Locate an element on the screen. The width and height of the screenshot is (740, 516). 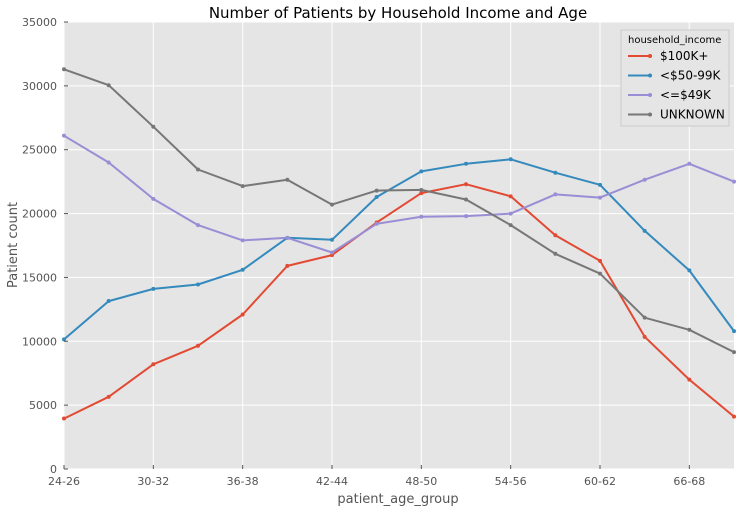
y-tick-label: 15000 is located at coordinates (39, 277).